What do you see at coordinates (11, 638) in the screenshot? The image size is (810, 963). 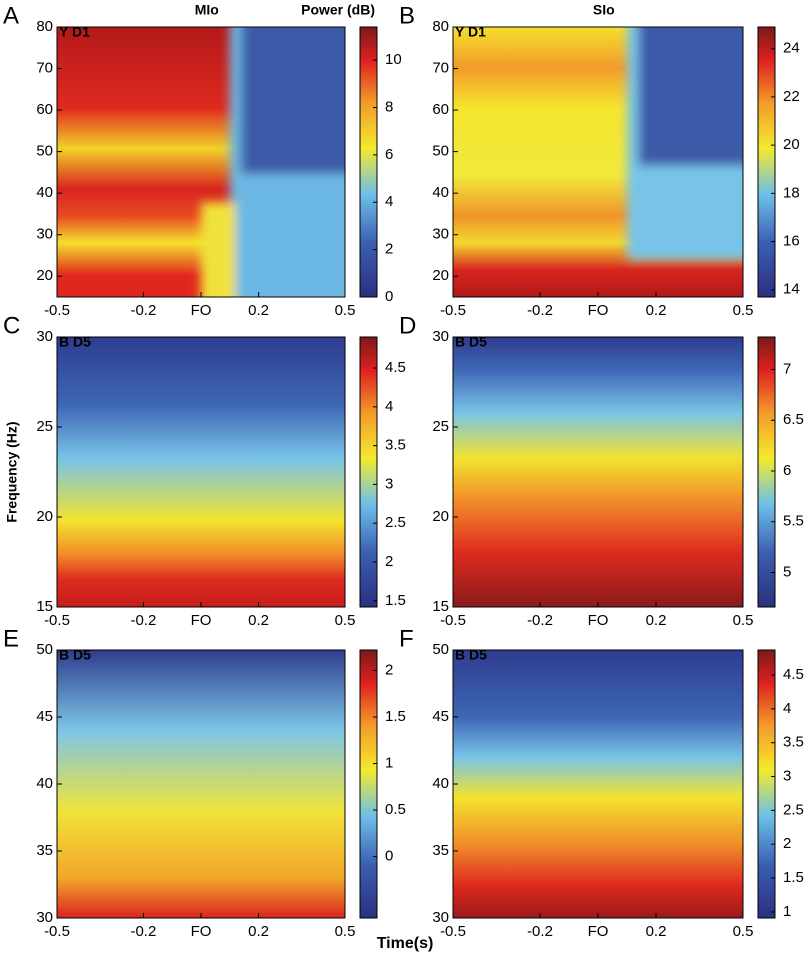 I see `panel-letter: E` at bounding box center [11, 638].